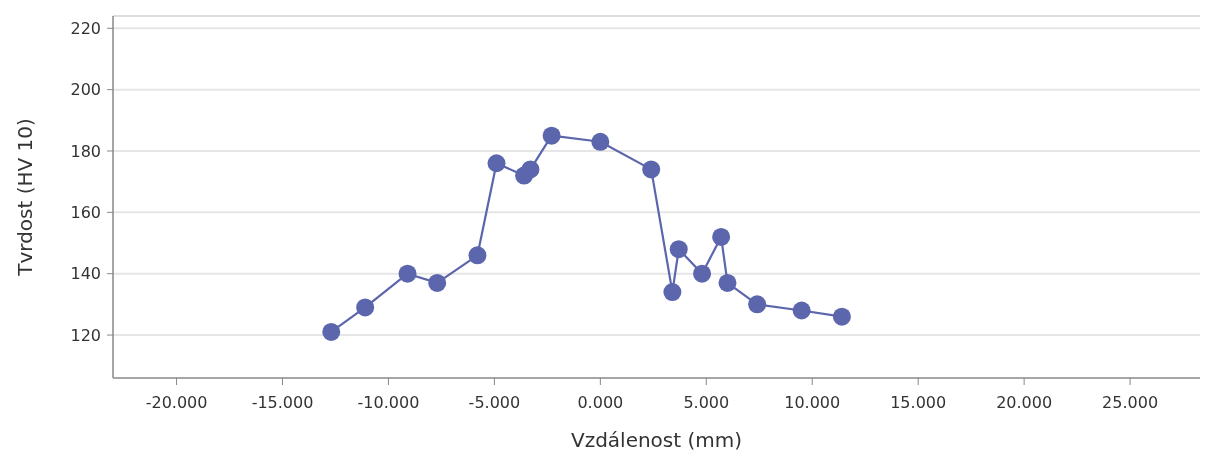 This screenshot has width=1214, height=459. What do you see at coordinates (85, 274) in the screenshot?
I see `y-tick-label: 140` at bounding box center [85, 274].